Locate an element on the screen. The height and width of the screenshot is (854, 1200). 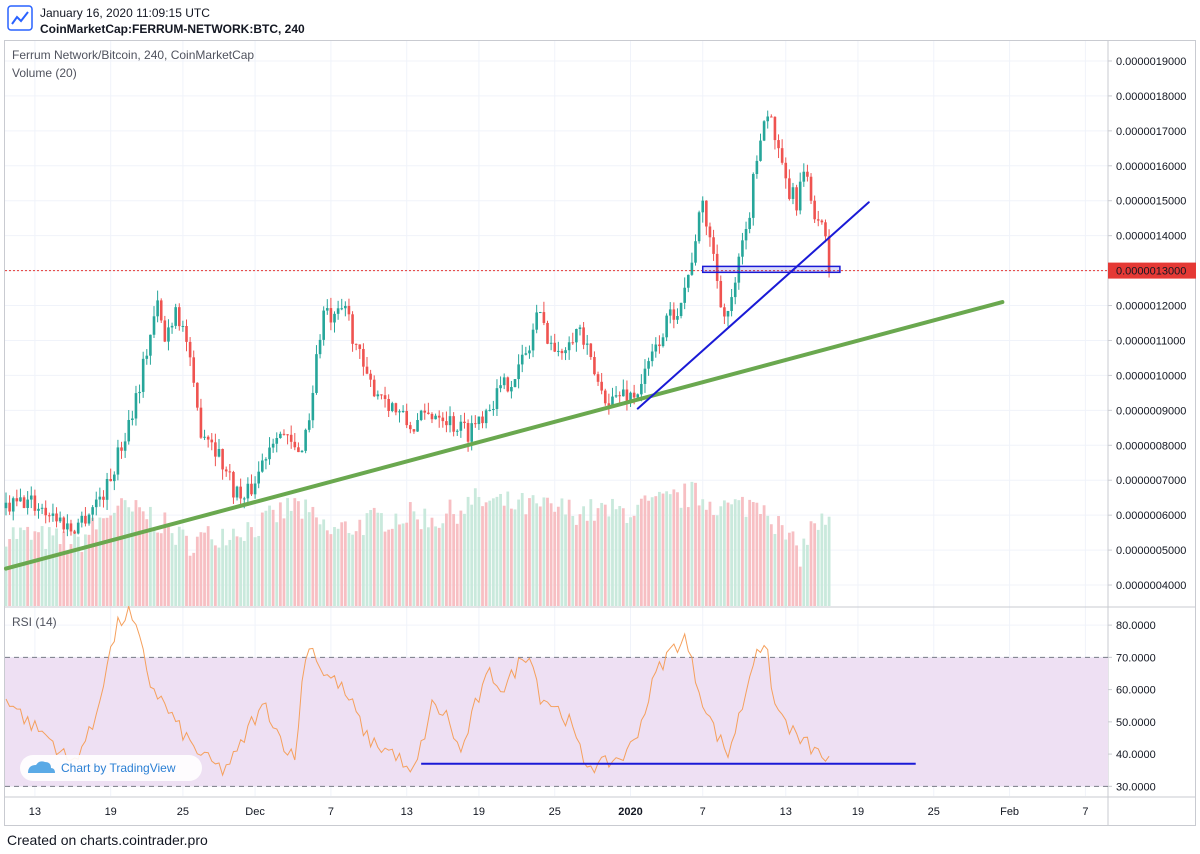
price-tick-label: 0.0000007000 is located at coordinates (1151, 481).